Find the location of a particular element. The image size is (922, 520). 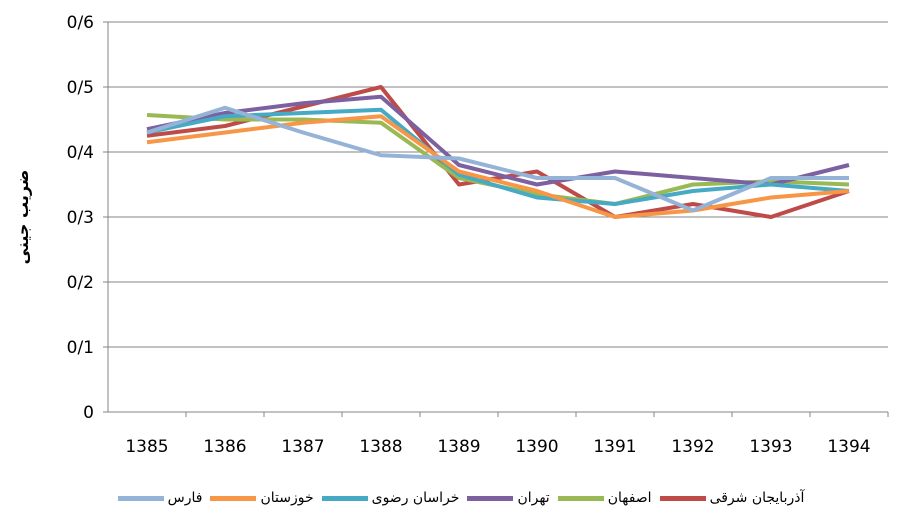

legend-item: خراسان رضوی is located at coordinates (390, 498).